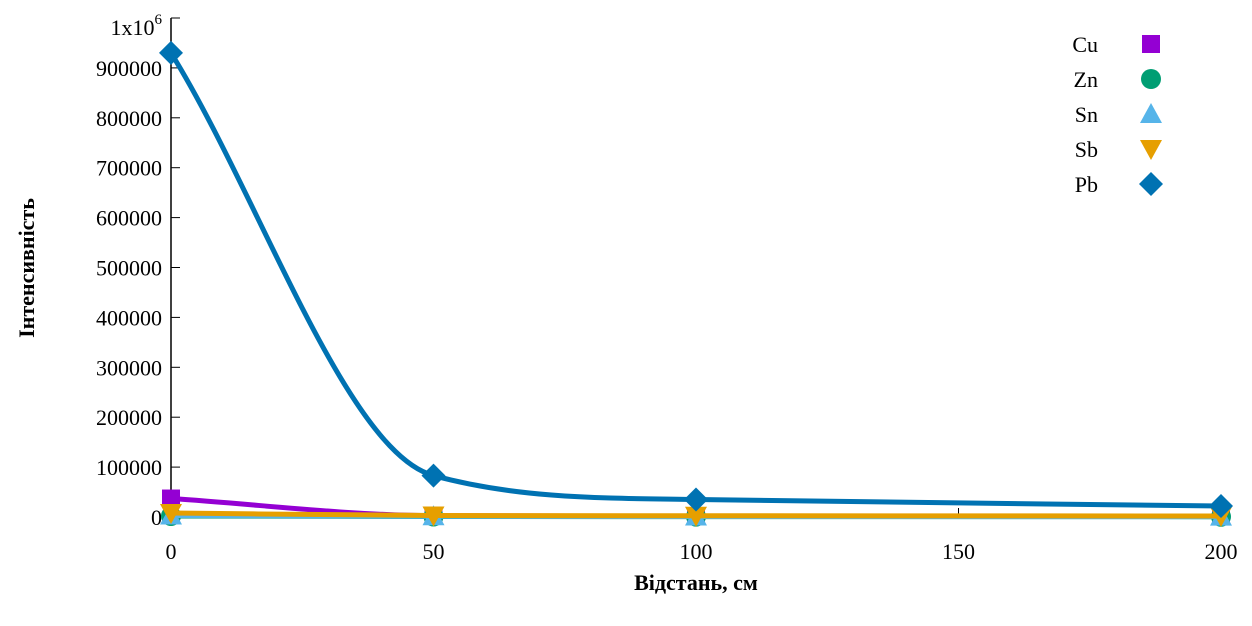 This screenshot has width=1252, height=626. Describe the element at coordinates (434, 551) in the screenshot. I see `x-tick-label: 50` at that location.